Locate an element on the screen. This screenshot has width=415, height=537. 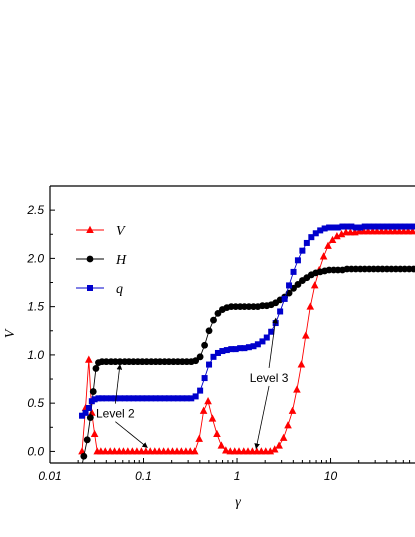
legend: VHq is located at coordinates (101, 260).